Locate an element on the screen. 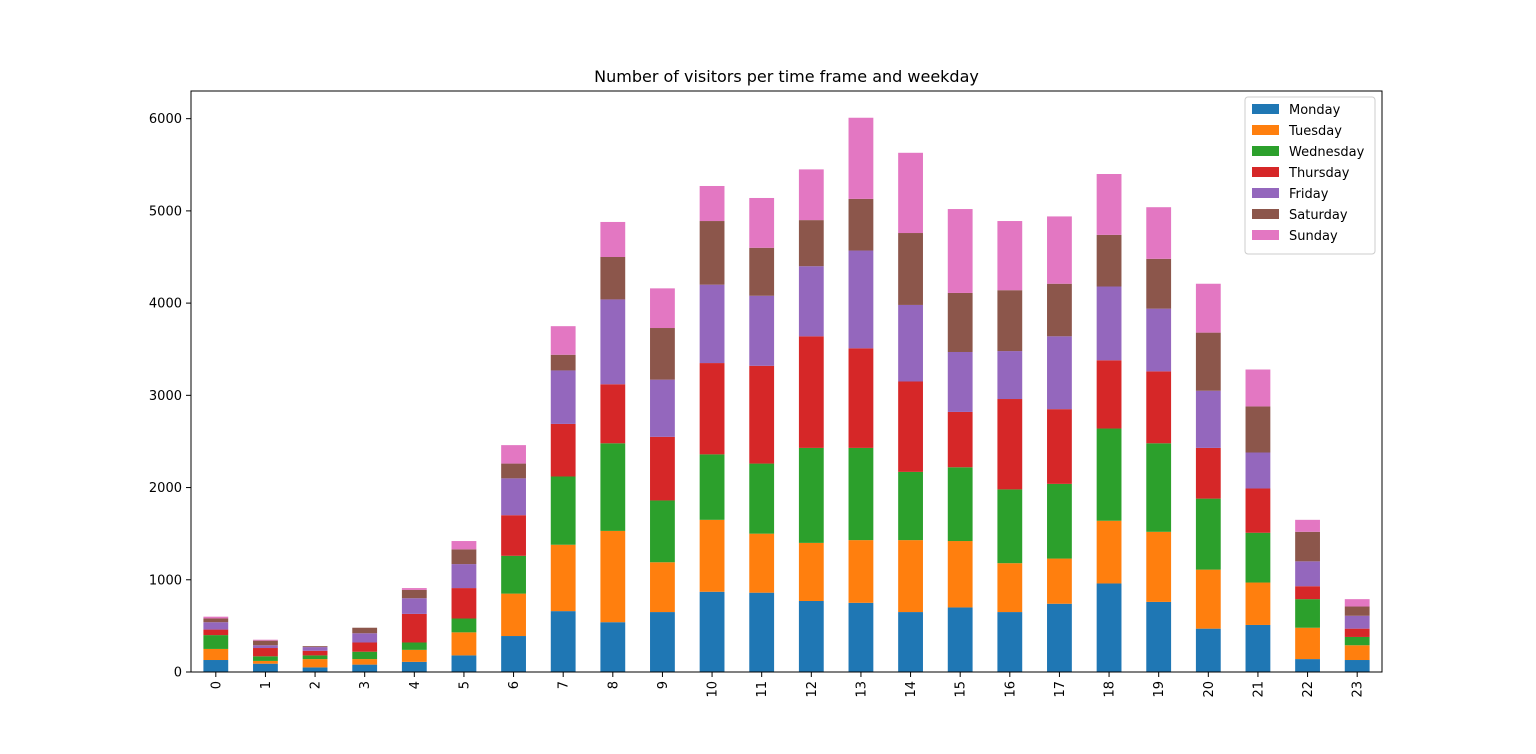 Image resolution: width=1536 pixels, height=754 pixels. x-tick-label: 11 is located at coordinates (762, 689).